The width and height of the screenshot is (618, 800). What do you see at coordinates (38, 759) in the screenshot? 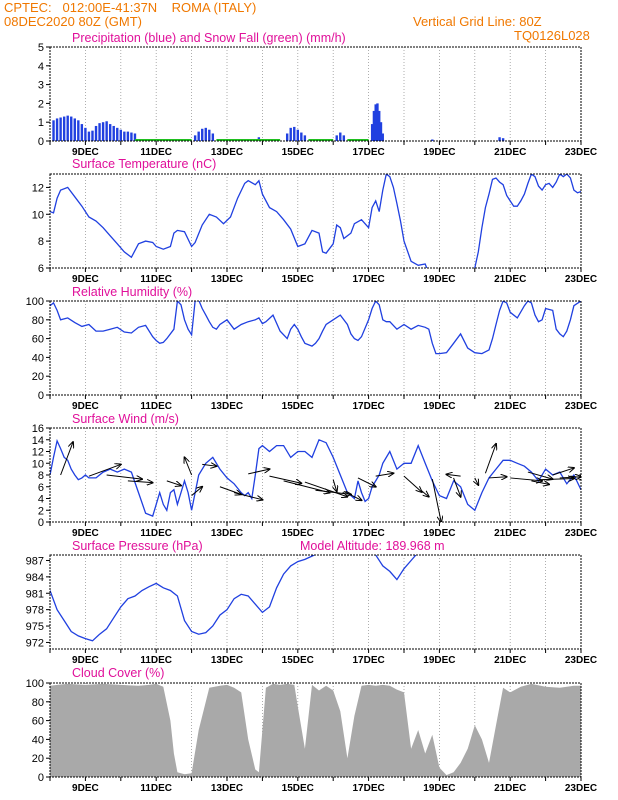
I see `cloud-y-tick-label: 20` at bounding box center [38, 759].